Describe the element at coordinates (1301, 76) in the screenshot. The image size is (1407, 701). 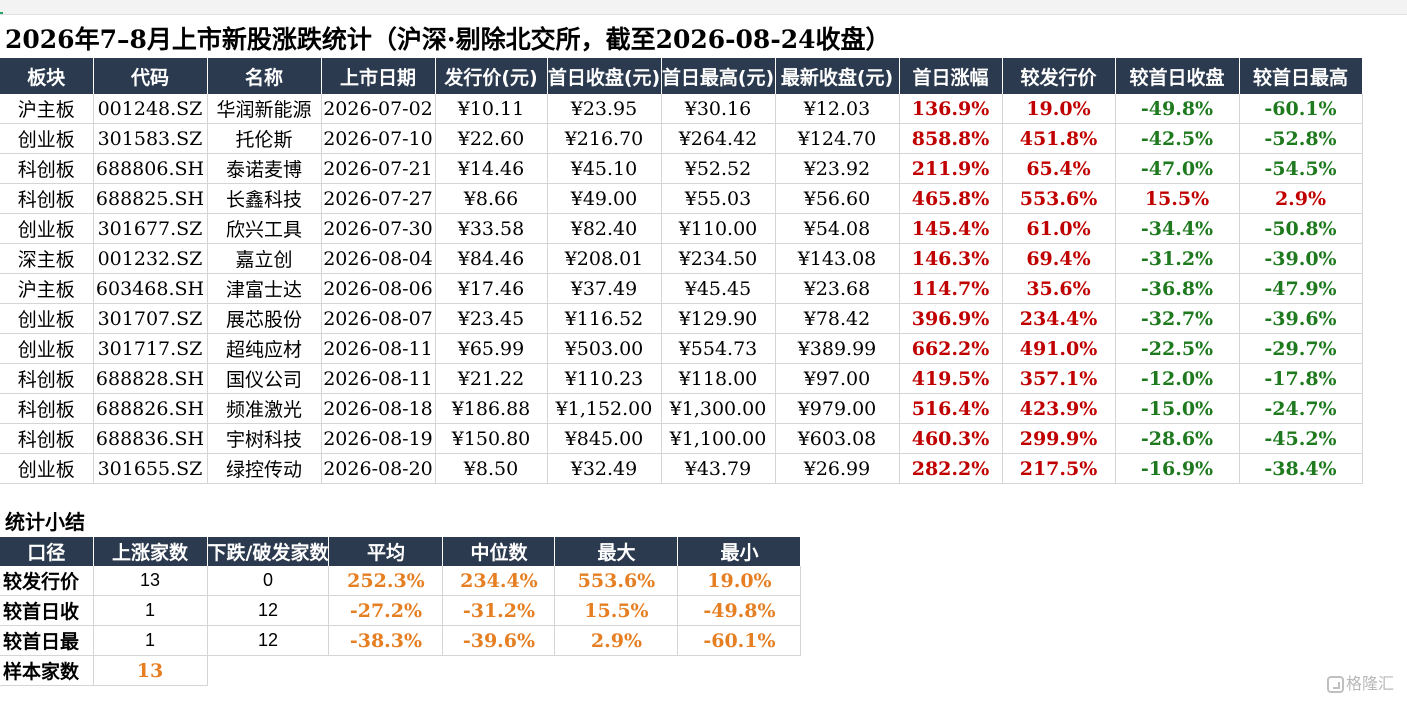
I see `column-header: 较首日最高` at that location.